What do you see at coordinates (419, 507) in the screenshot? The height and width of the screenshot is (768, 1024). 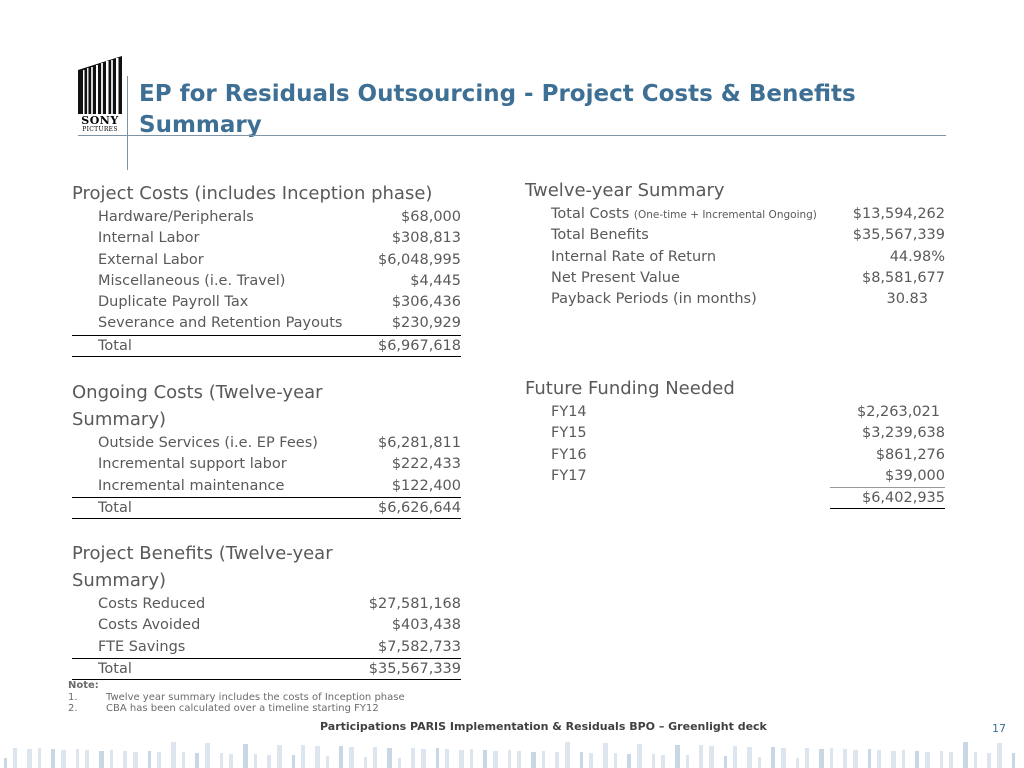 I see `total-value: $6,626,644` at bounding box center [419, 507].